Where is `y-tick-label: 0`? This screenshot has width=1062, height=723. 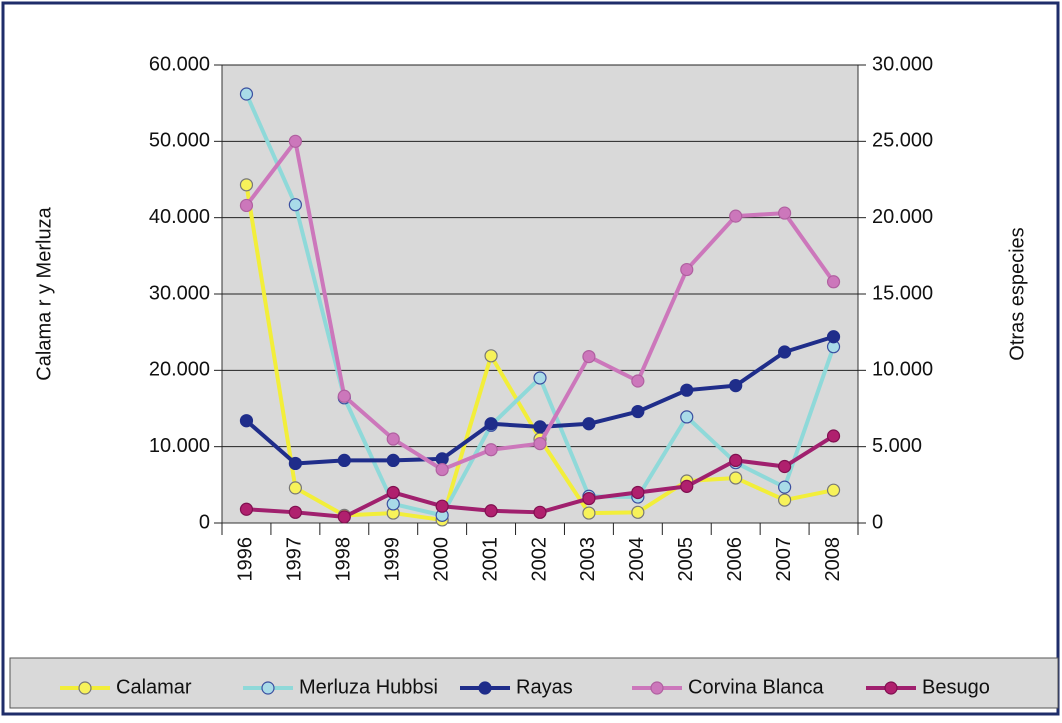
y-tick-label: 0 is located at coordinates (204, 522).